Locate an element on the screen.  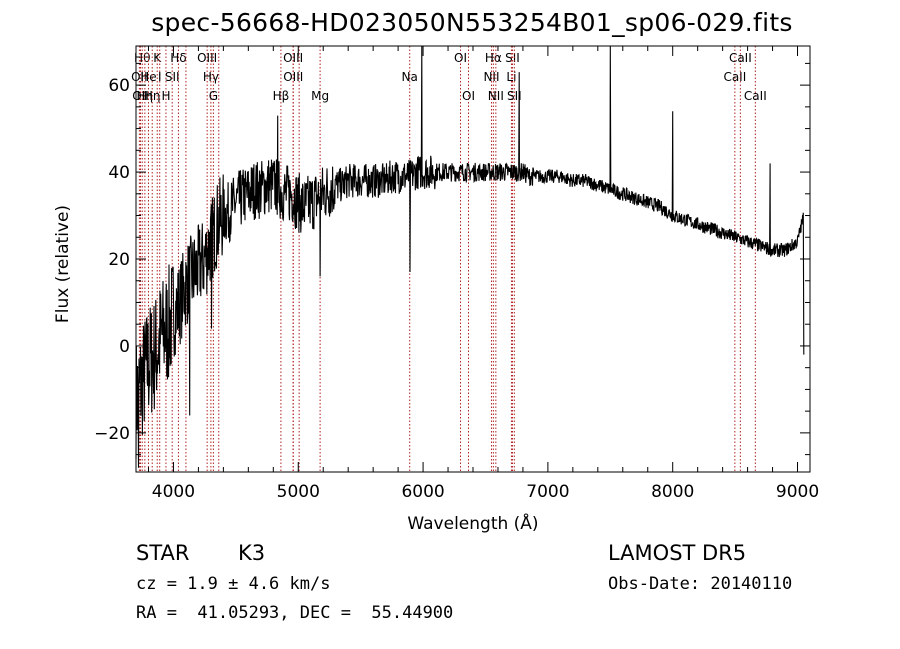
ra-dec: RA = 41.05293, DEC = 55.44900 is located at coordinates (295, 613).